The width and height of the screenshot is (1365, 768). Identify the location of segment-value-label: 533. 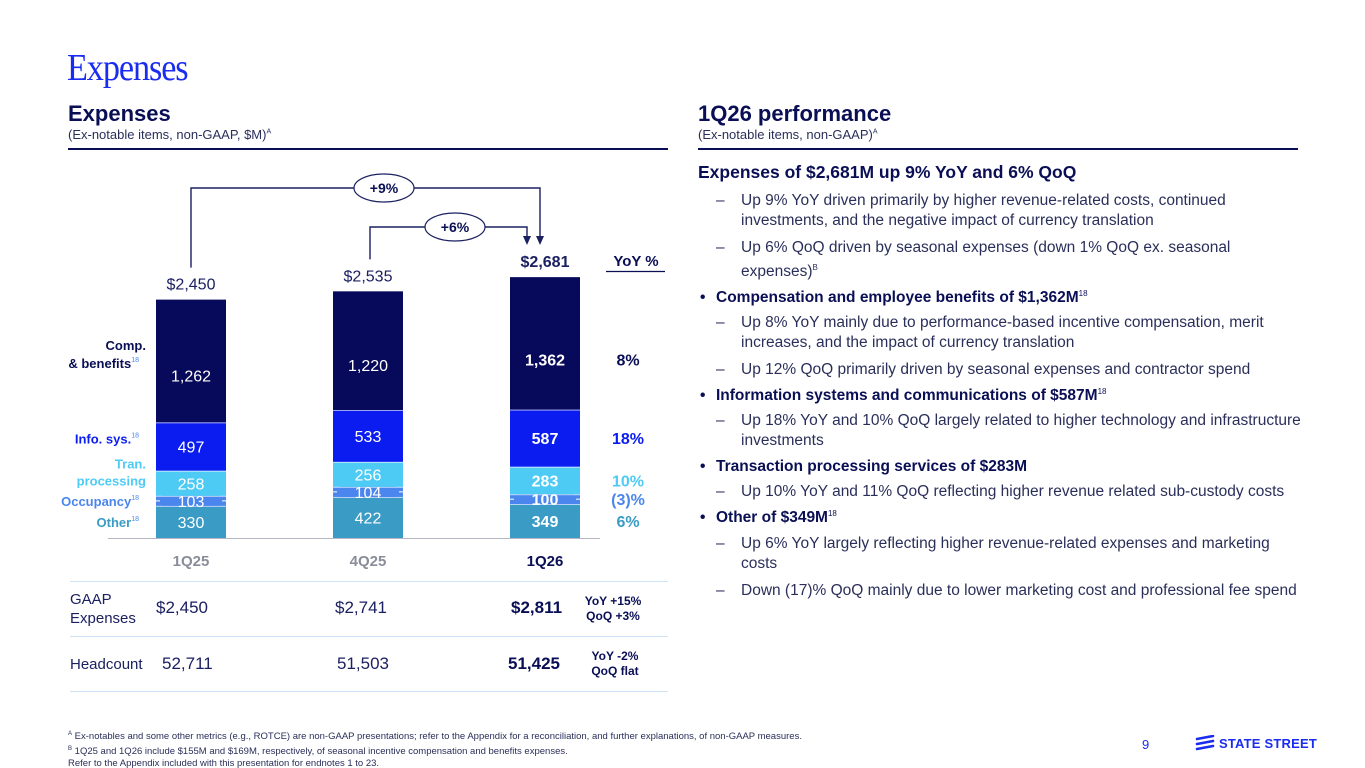
(368, 437).